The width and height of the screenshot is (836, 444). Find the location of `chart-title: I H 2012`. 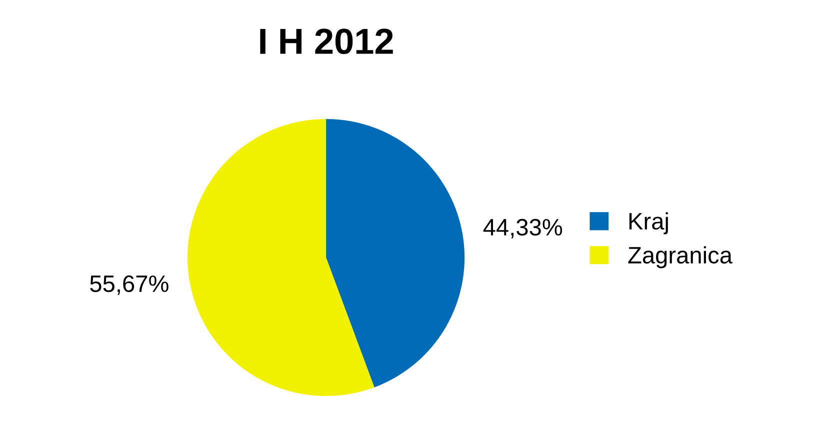

chart-title: I H 2012 is located at coordinates (326, 41).